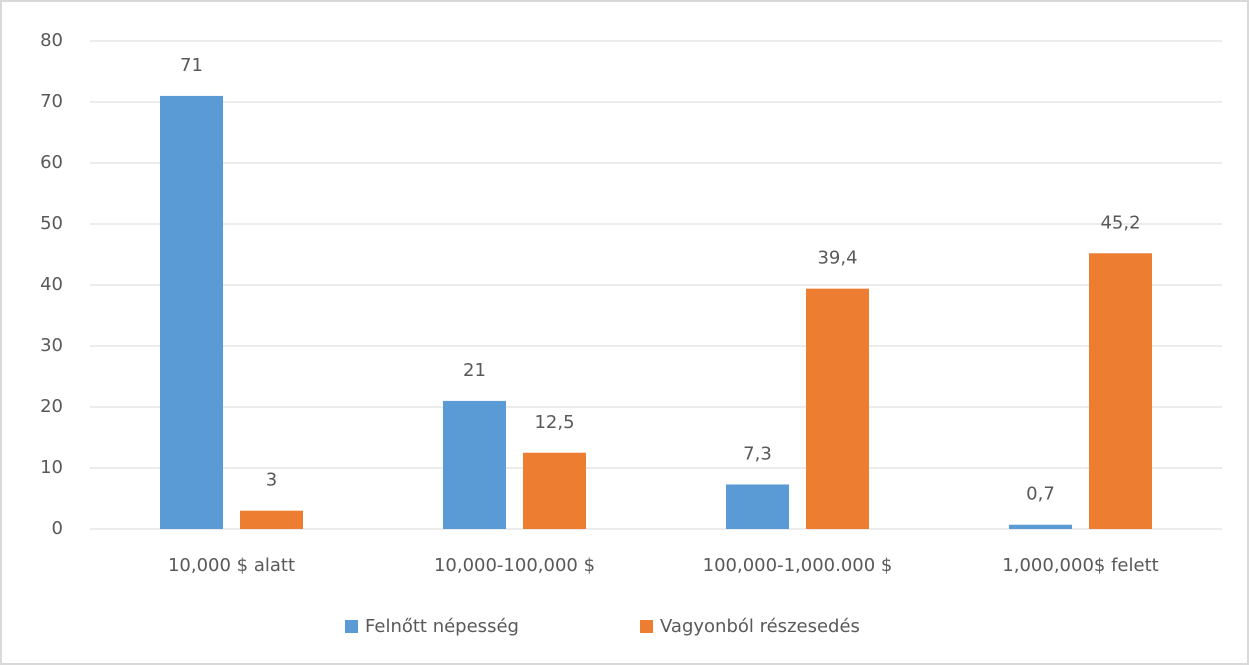  I want to click on y-tick-label: 40, so click(51, 284).